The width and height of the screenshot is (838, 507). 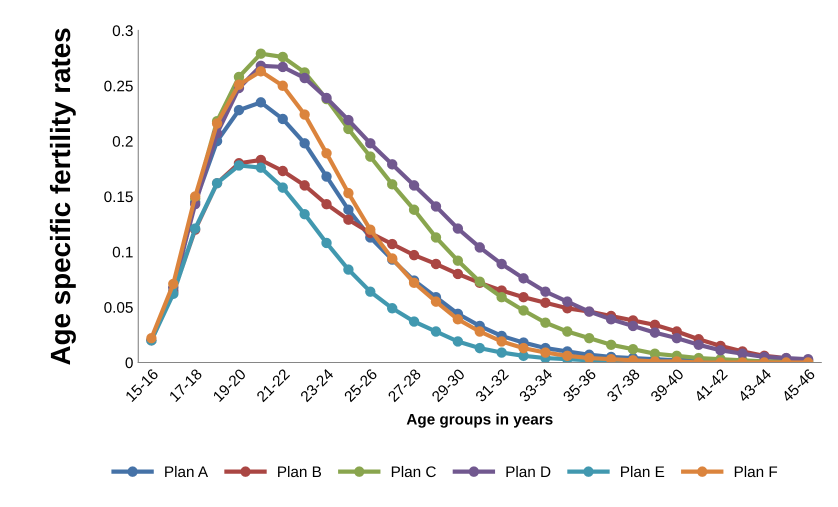 I want to click on legend-label: Plan D, so click(x=528, y=472).